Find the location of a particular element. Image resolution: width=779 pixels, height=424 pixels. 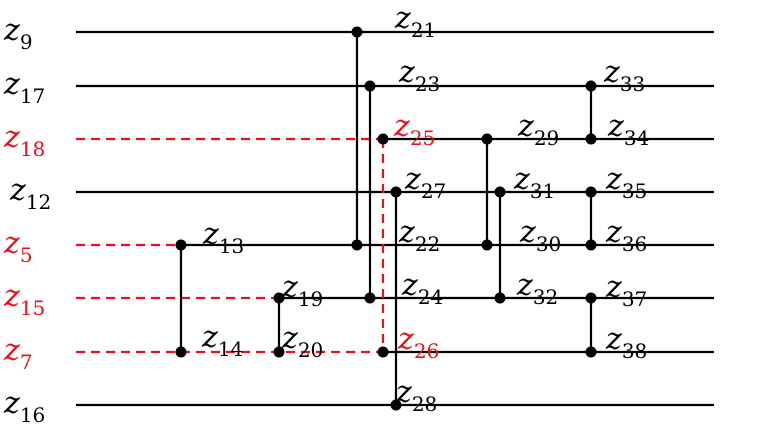

comparator-1-bottom-label: z20 is located at coordinates (302, 341).